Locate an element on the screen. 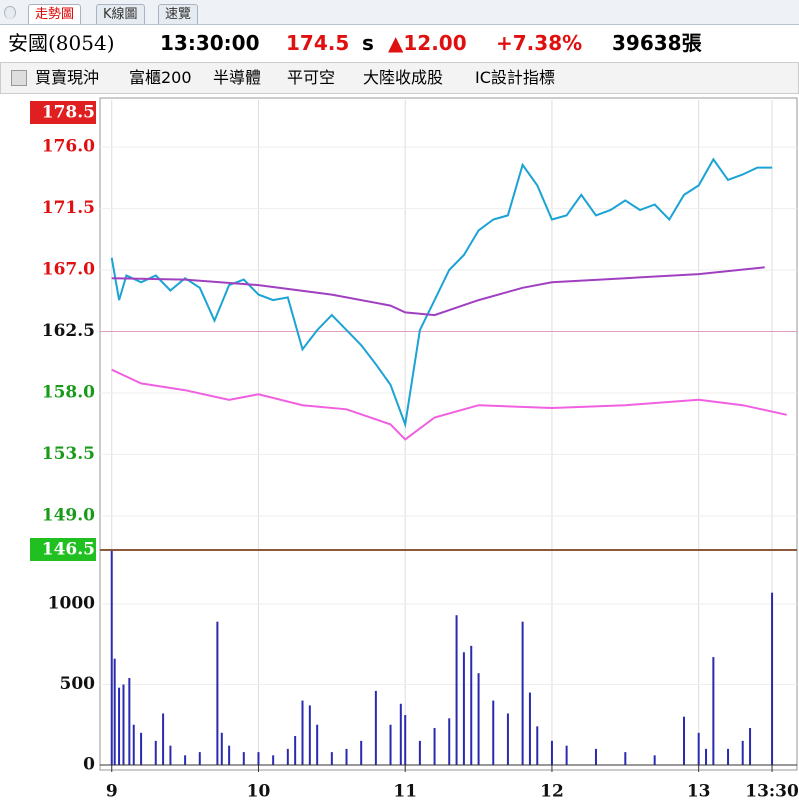  y-tick-label: 1000 is located at coordinates (71, 603).